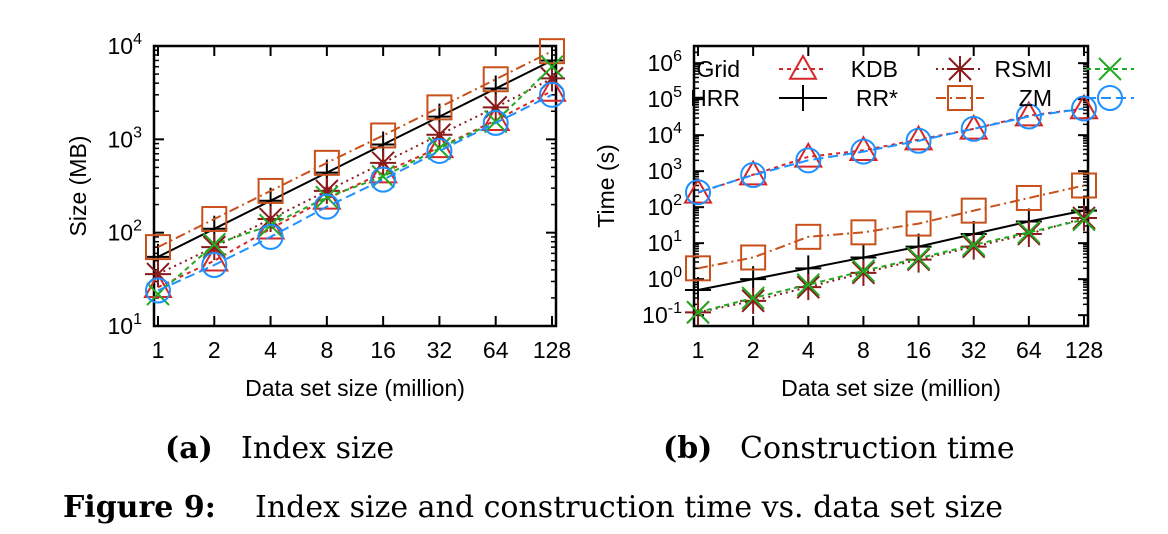  What do you see at coordinates (139, 507) in the screenshot?
I see `figure-caption-label: Figure 9:` at bounding box center [139, 507].